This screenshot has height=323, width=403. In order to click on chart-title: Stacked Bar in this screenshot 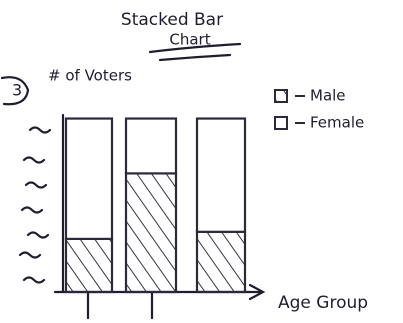, I will do `click(172, 20)`.